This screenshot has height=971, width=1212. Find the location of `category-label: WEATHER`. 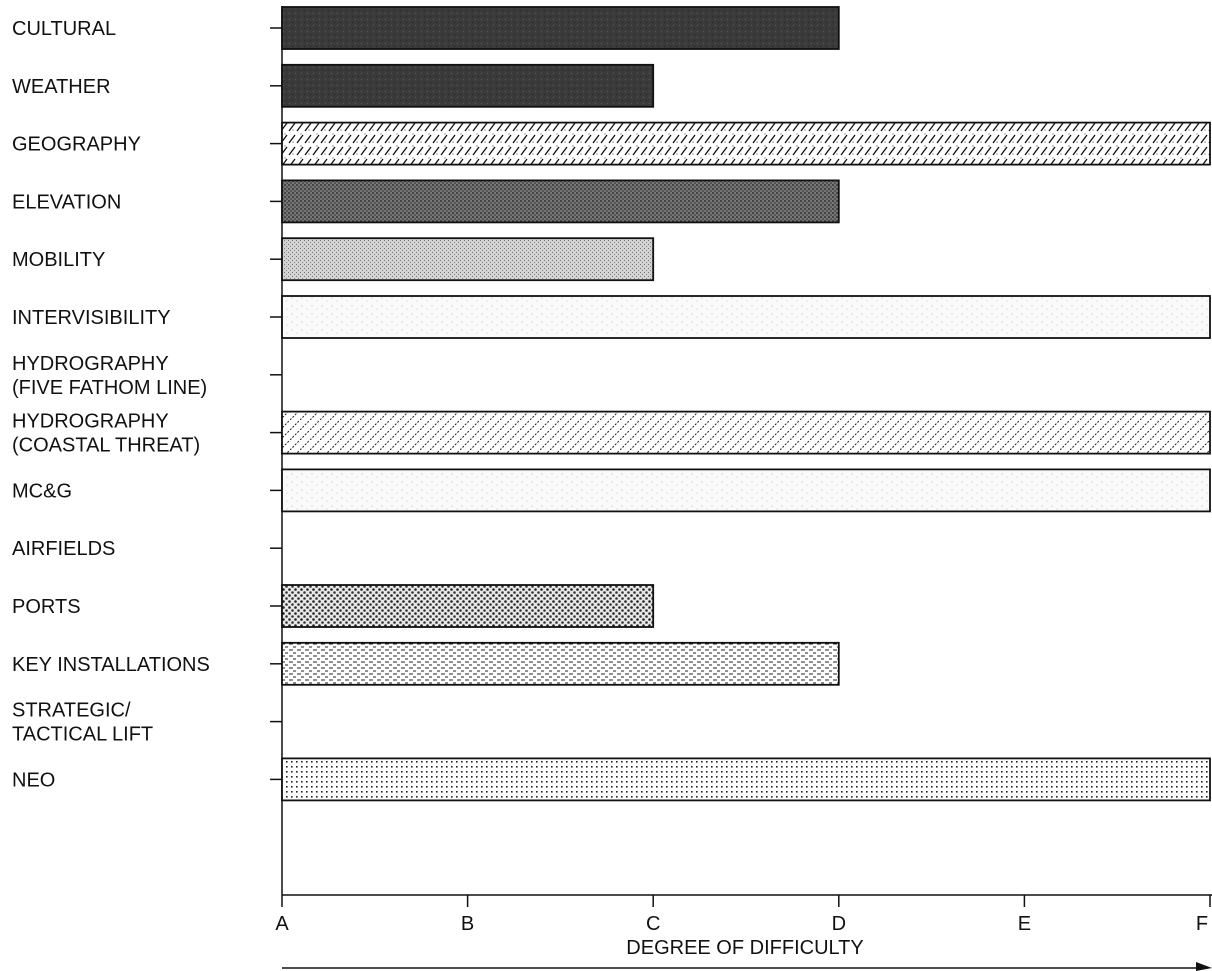

category-label: WEATHER is located at coordinates (61, 87).